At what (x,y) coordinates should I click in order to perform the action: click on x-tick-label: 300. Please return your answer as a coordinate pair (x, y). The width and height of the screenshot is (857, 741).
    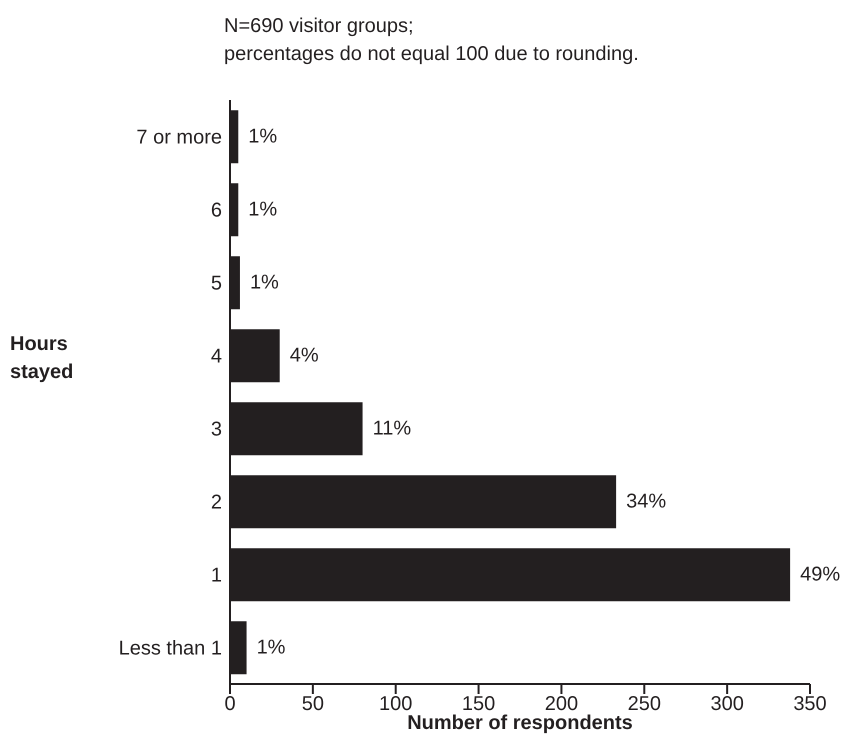
    Looking at the image, I should click on (727, 704).